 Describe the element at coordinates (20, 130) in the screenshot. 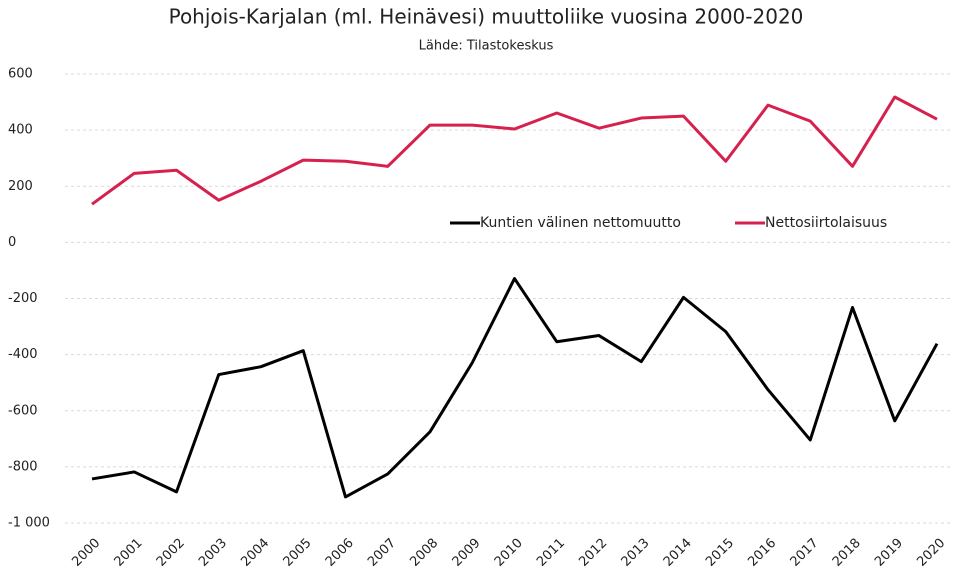

I see `y-tick-label: 400` at that location.